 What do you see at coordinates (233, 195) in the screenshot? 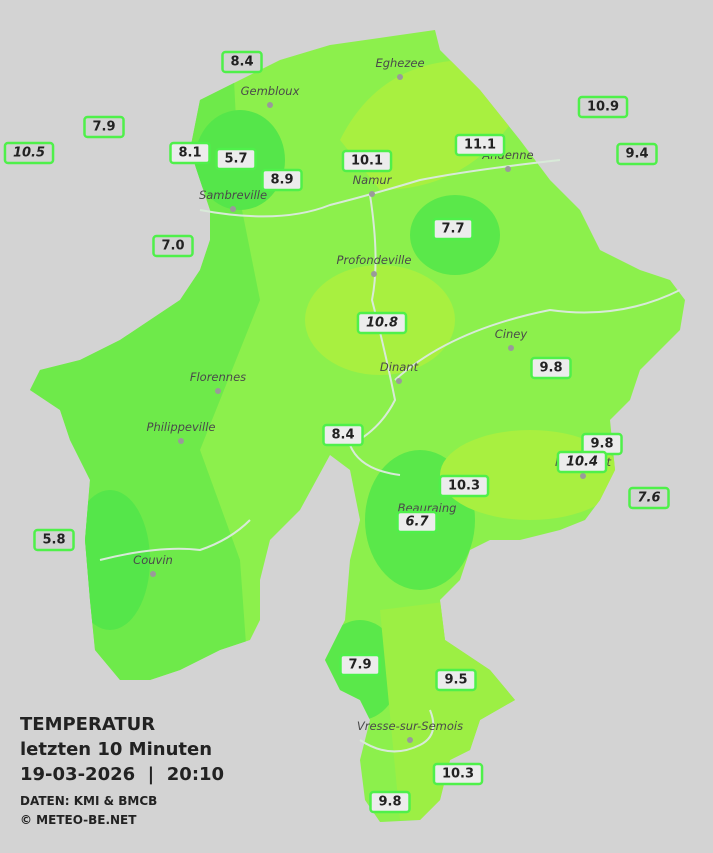
I see `city-name: Sambreville` at bounding box center [233, 195].